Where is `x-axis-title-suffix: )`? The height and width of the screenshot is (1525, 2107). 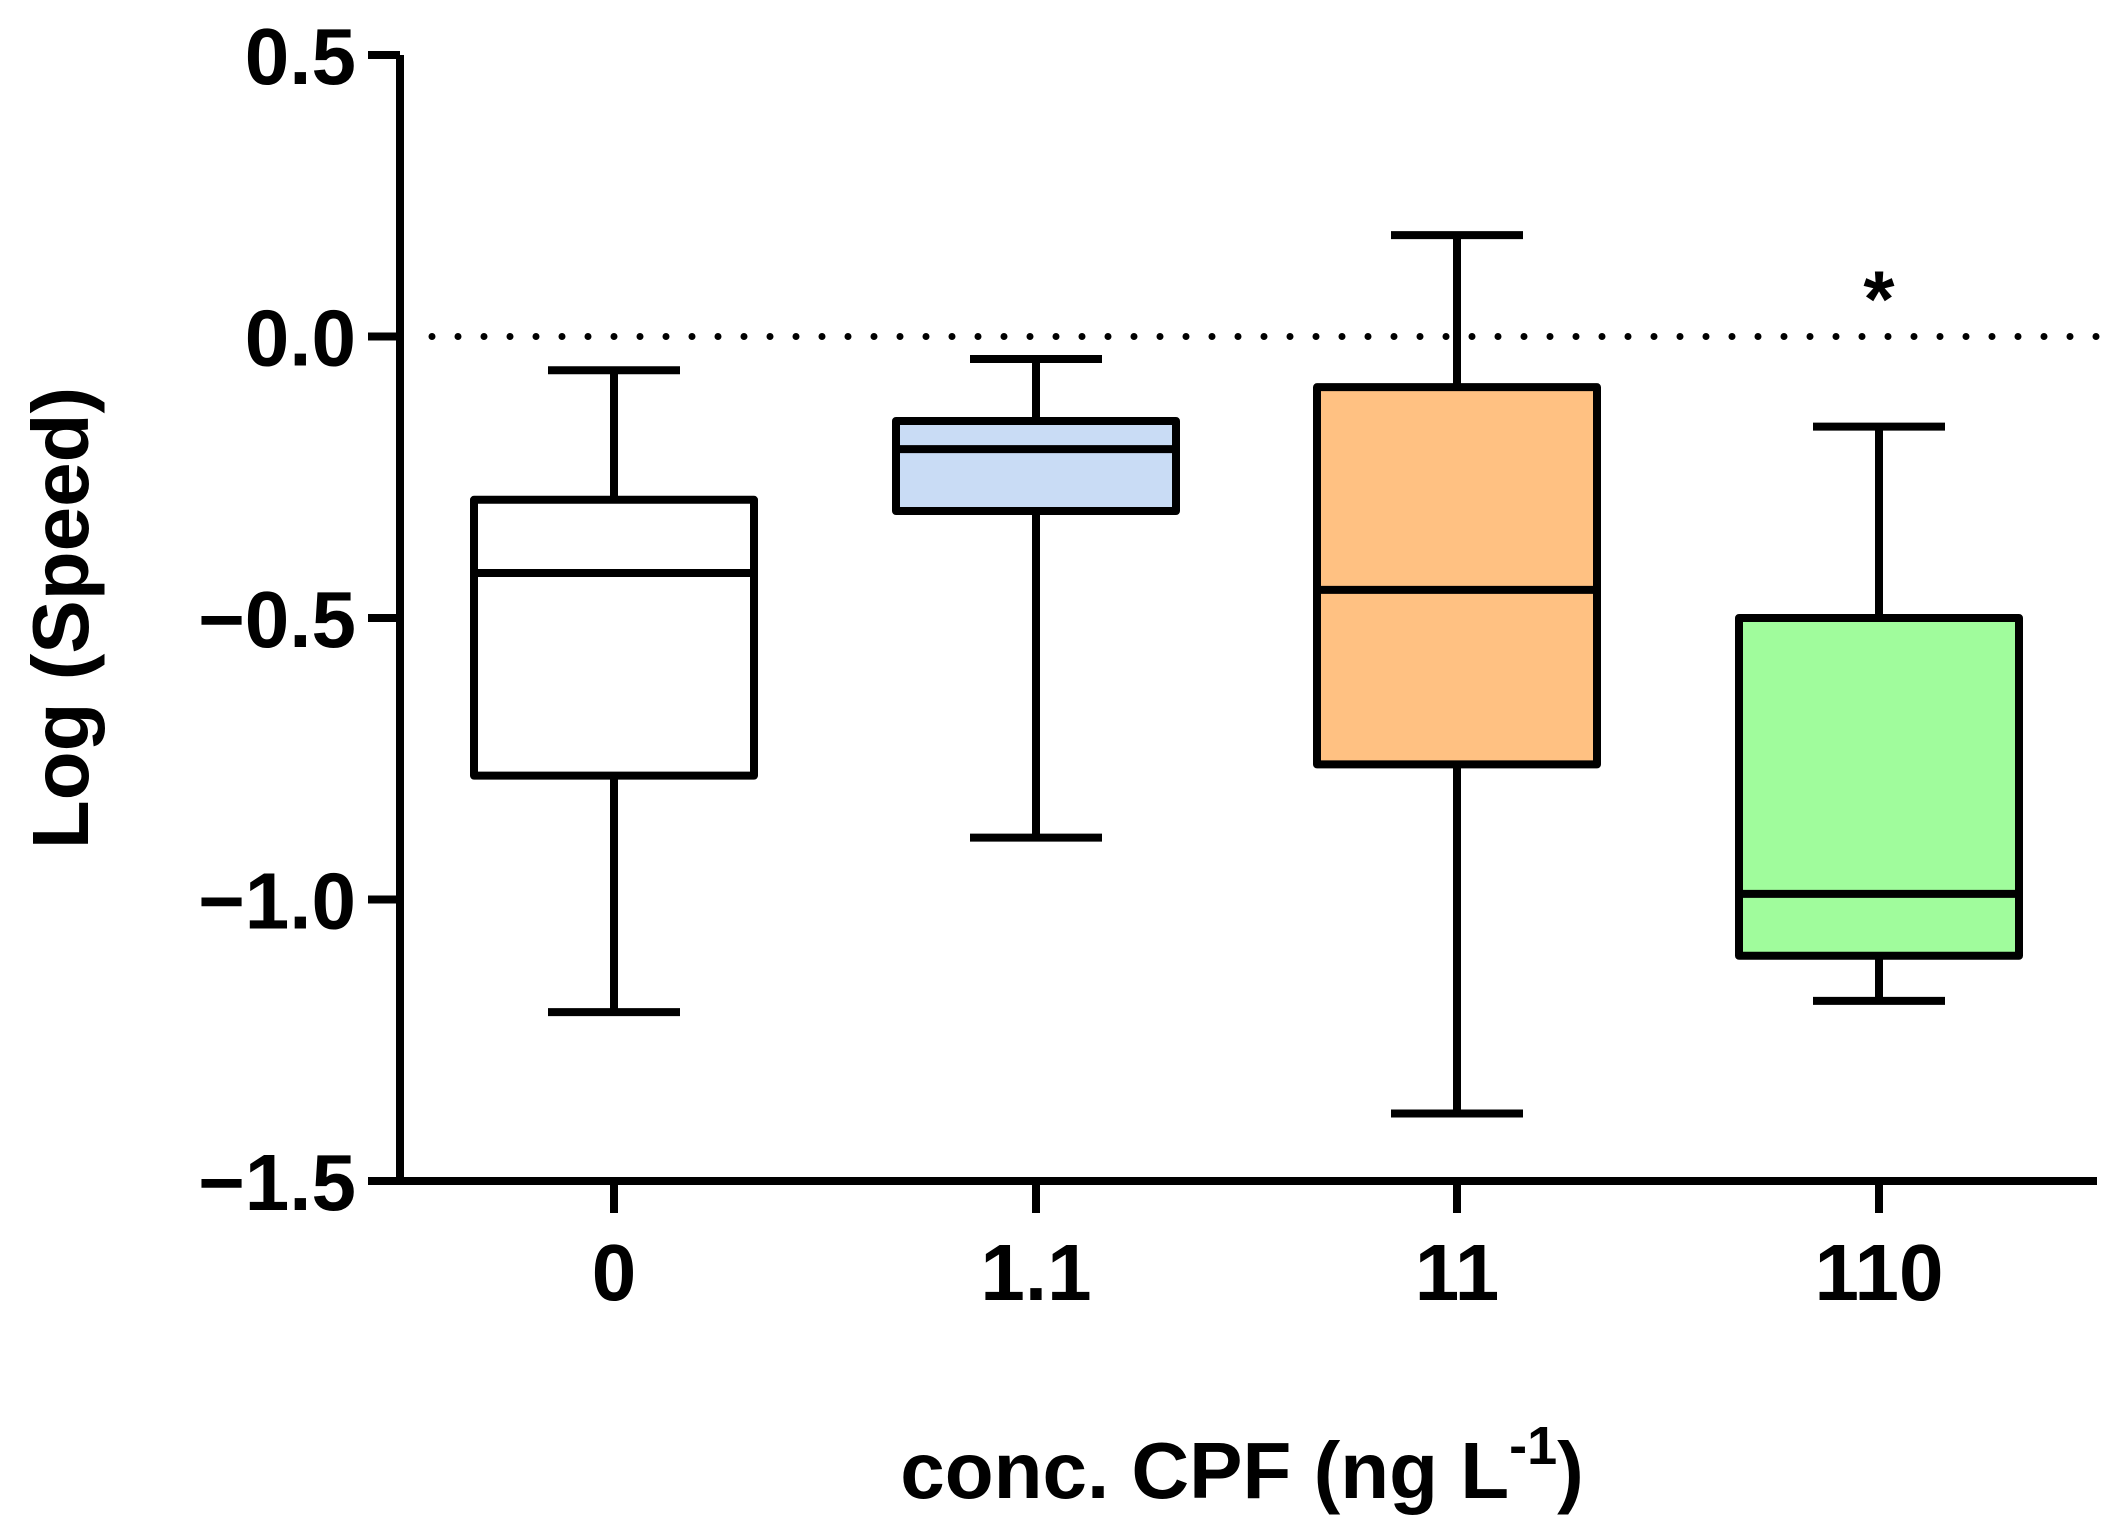
x-axis-title-suffix: ) is located at coordinates (1570, 1470).